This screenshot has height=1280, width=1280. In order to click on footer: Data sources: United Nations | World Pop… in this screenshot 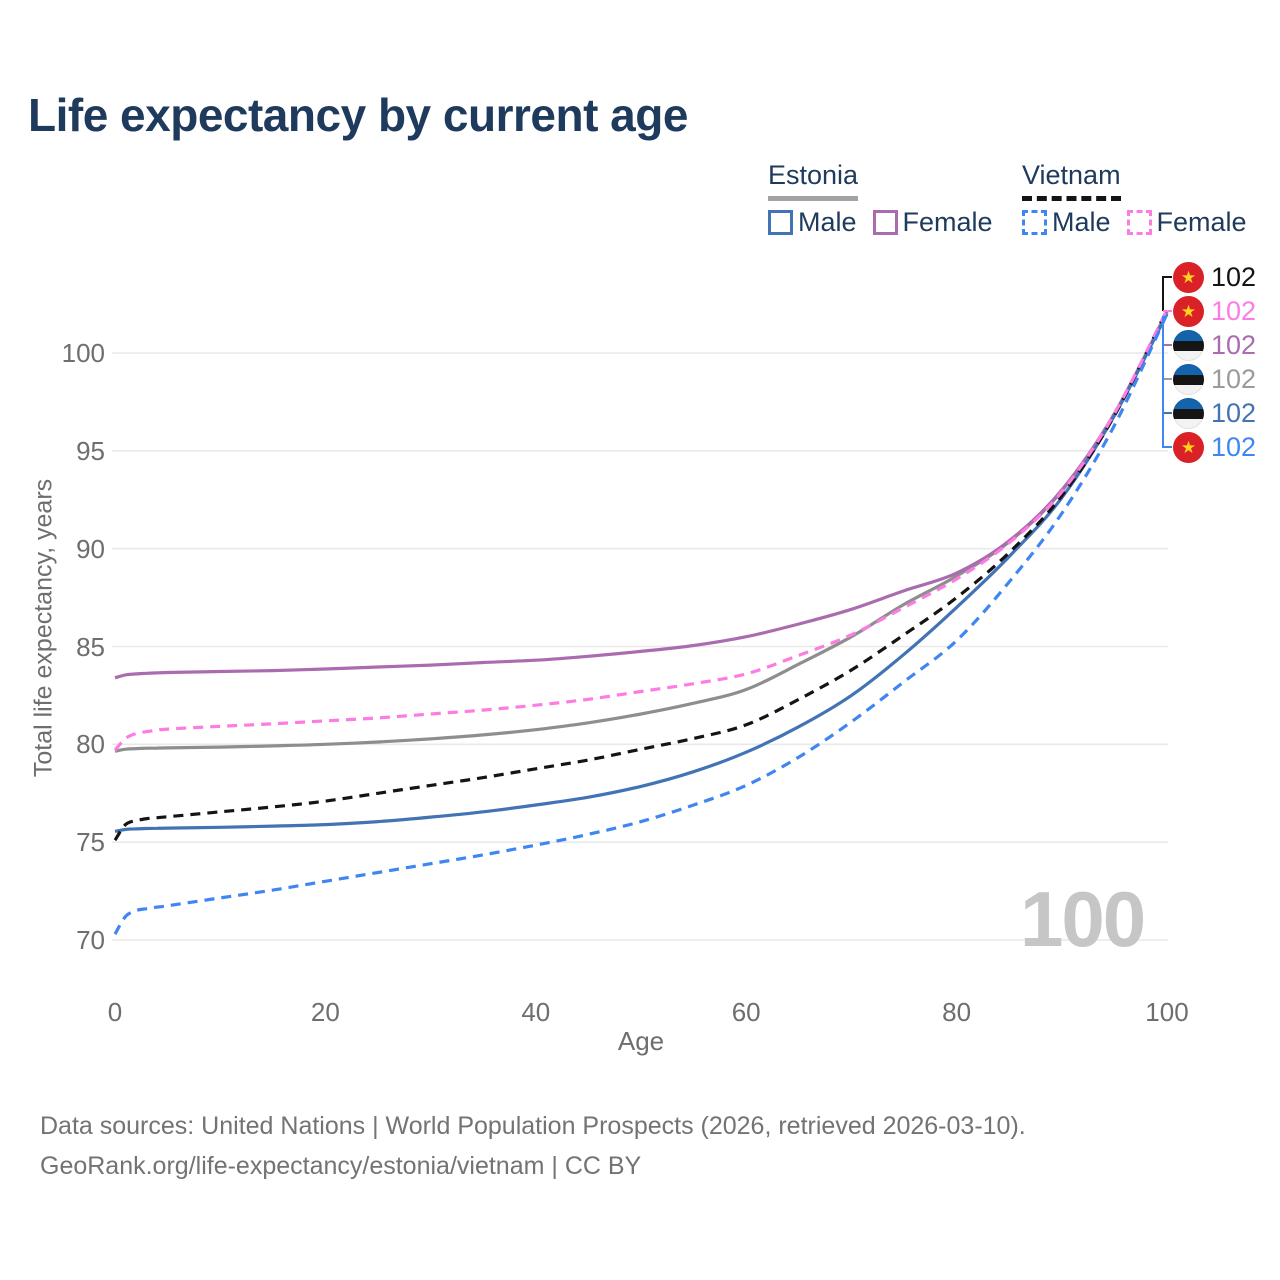, I will do `click(533, 1146)`.